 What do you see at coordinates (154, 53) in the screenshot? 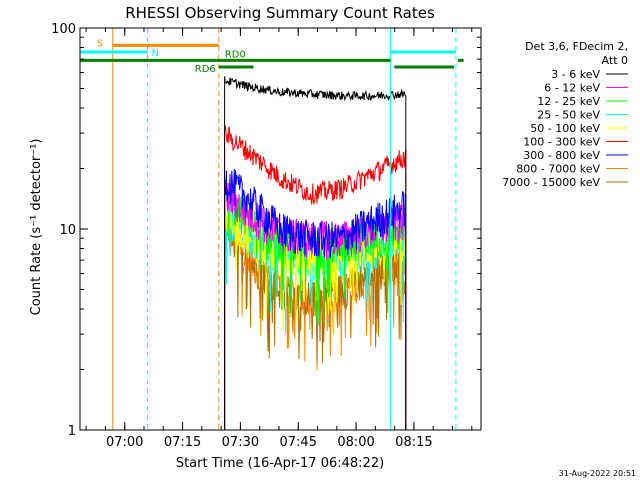
I see `status-bar-label-1: N` at bounding box center [154, 53].